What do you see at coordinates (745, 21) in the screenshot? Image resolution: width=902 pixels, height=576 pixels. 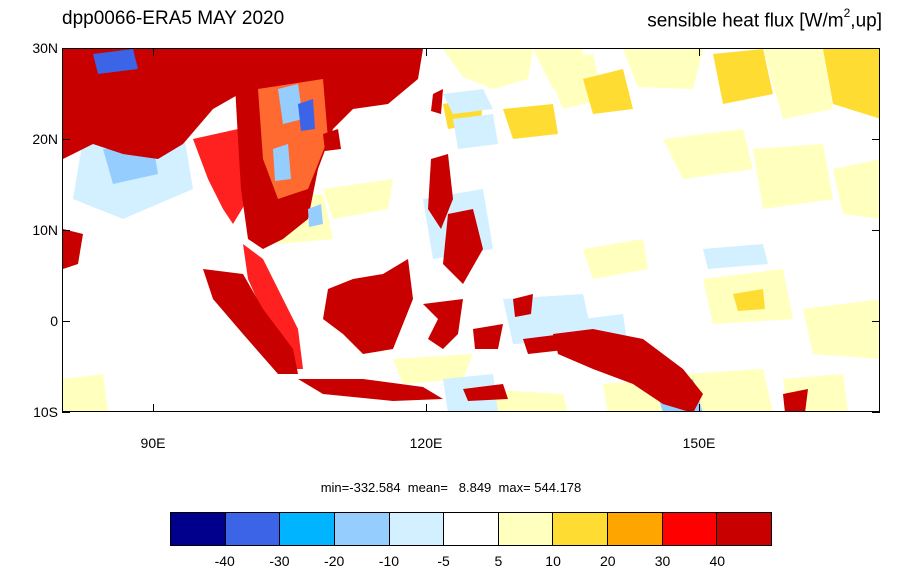 I see `title-right-prefix: sensible heat flux [W/m` at bounding box center [745, 21].